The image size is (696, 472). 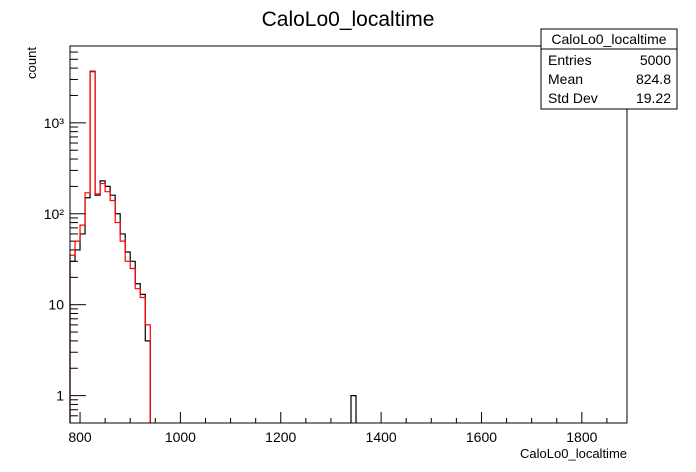 I want to click on x-tick-label: 1000, so click(x=180, y=437).